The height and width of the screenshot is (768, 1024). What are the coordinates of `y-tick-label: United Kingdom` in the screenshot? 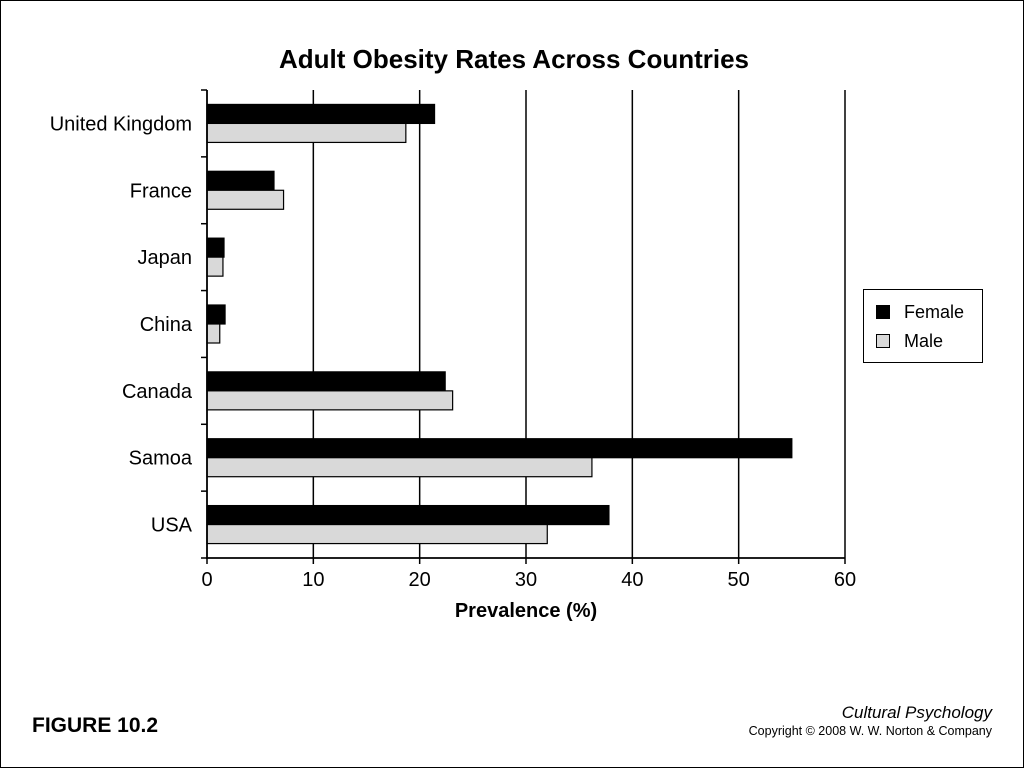 It's located at (121, 124).